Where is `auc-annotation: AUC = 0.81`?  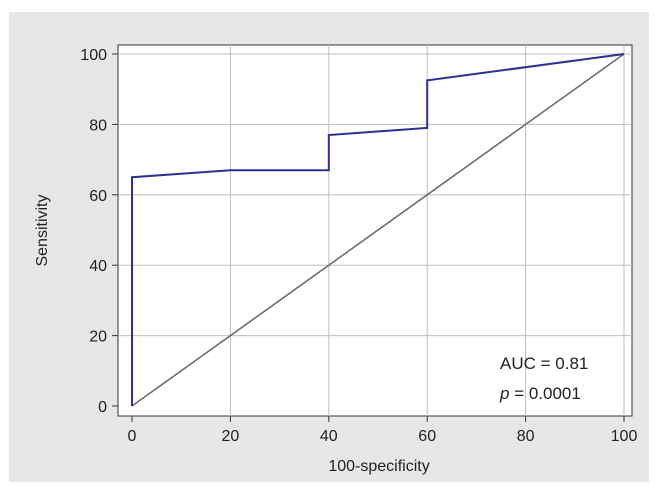
auc-annotation: AUC = 0.81 is located at coordinates (544, 363).